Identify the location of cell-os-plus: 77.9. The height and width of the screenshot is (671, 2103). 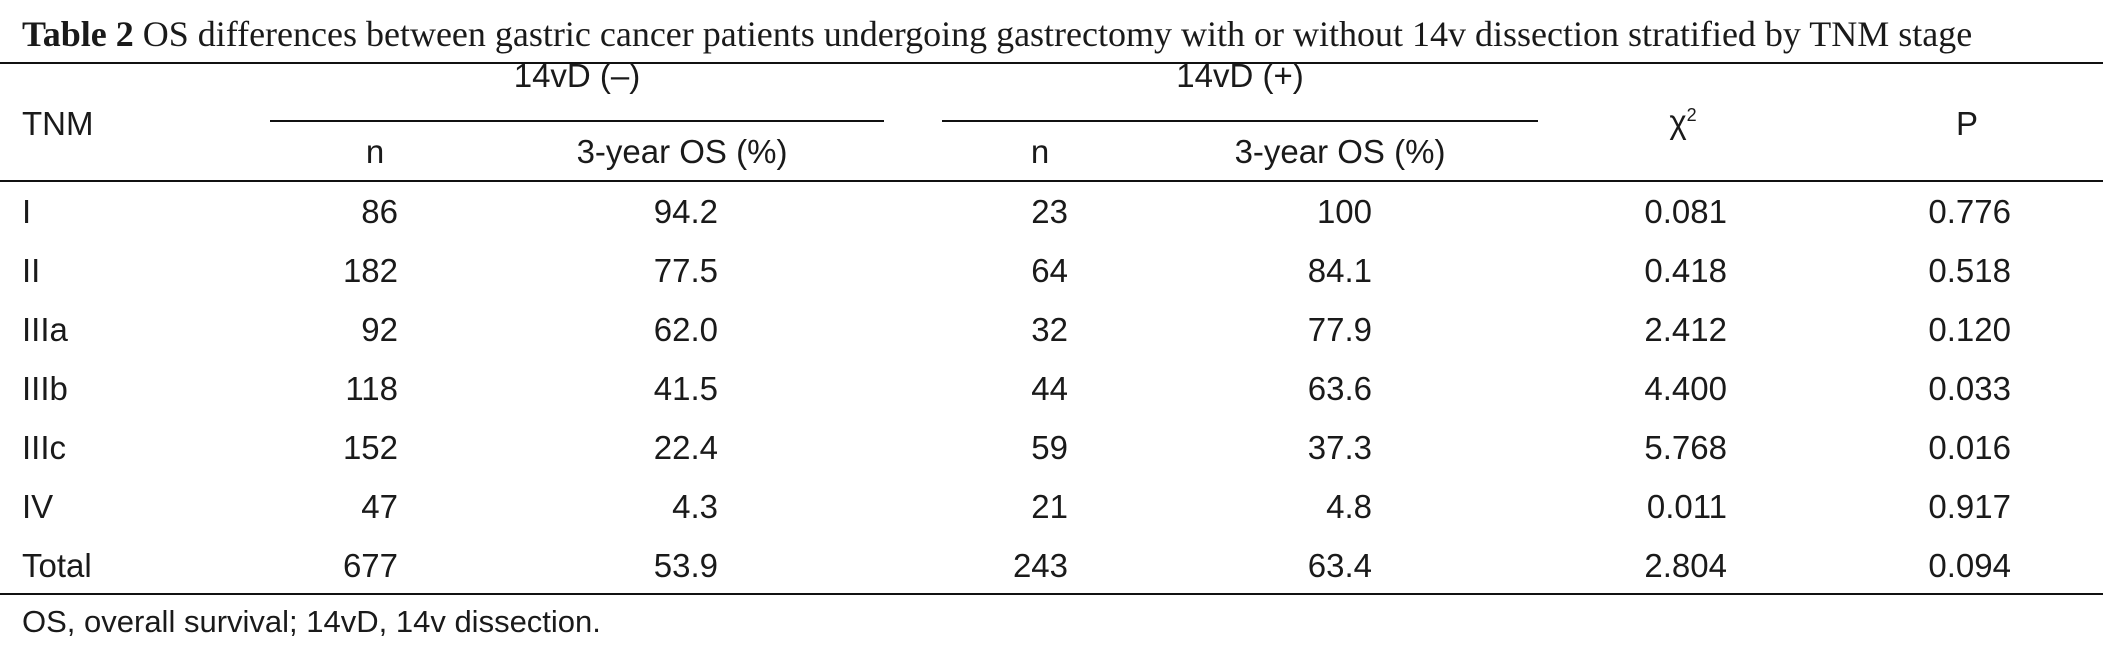
(1339, 329).